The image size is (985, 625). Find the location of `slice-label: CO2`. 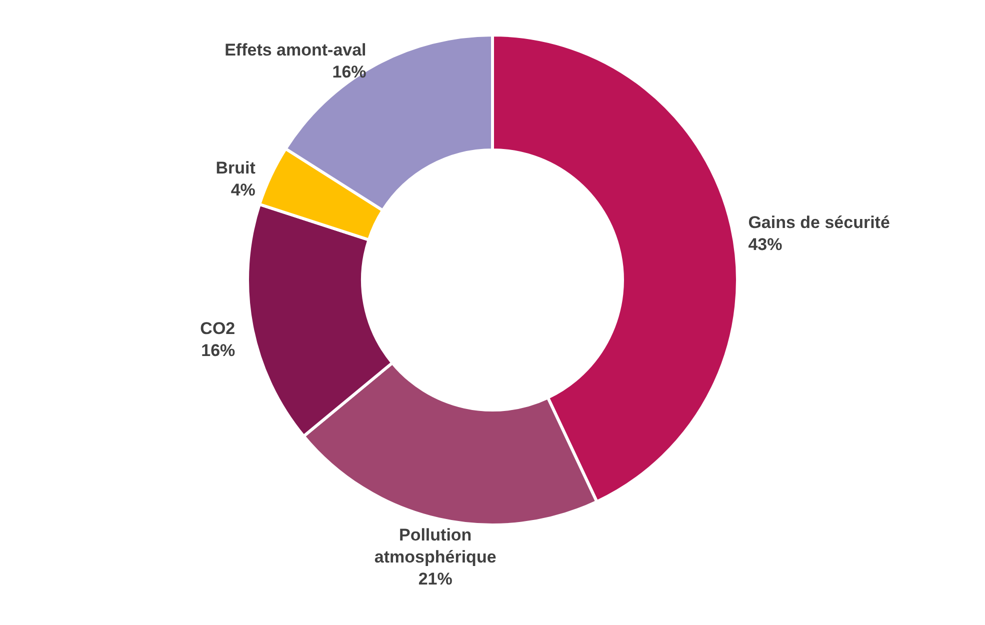

slice-label: CO2 is located at coordinates (218, 328).